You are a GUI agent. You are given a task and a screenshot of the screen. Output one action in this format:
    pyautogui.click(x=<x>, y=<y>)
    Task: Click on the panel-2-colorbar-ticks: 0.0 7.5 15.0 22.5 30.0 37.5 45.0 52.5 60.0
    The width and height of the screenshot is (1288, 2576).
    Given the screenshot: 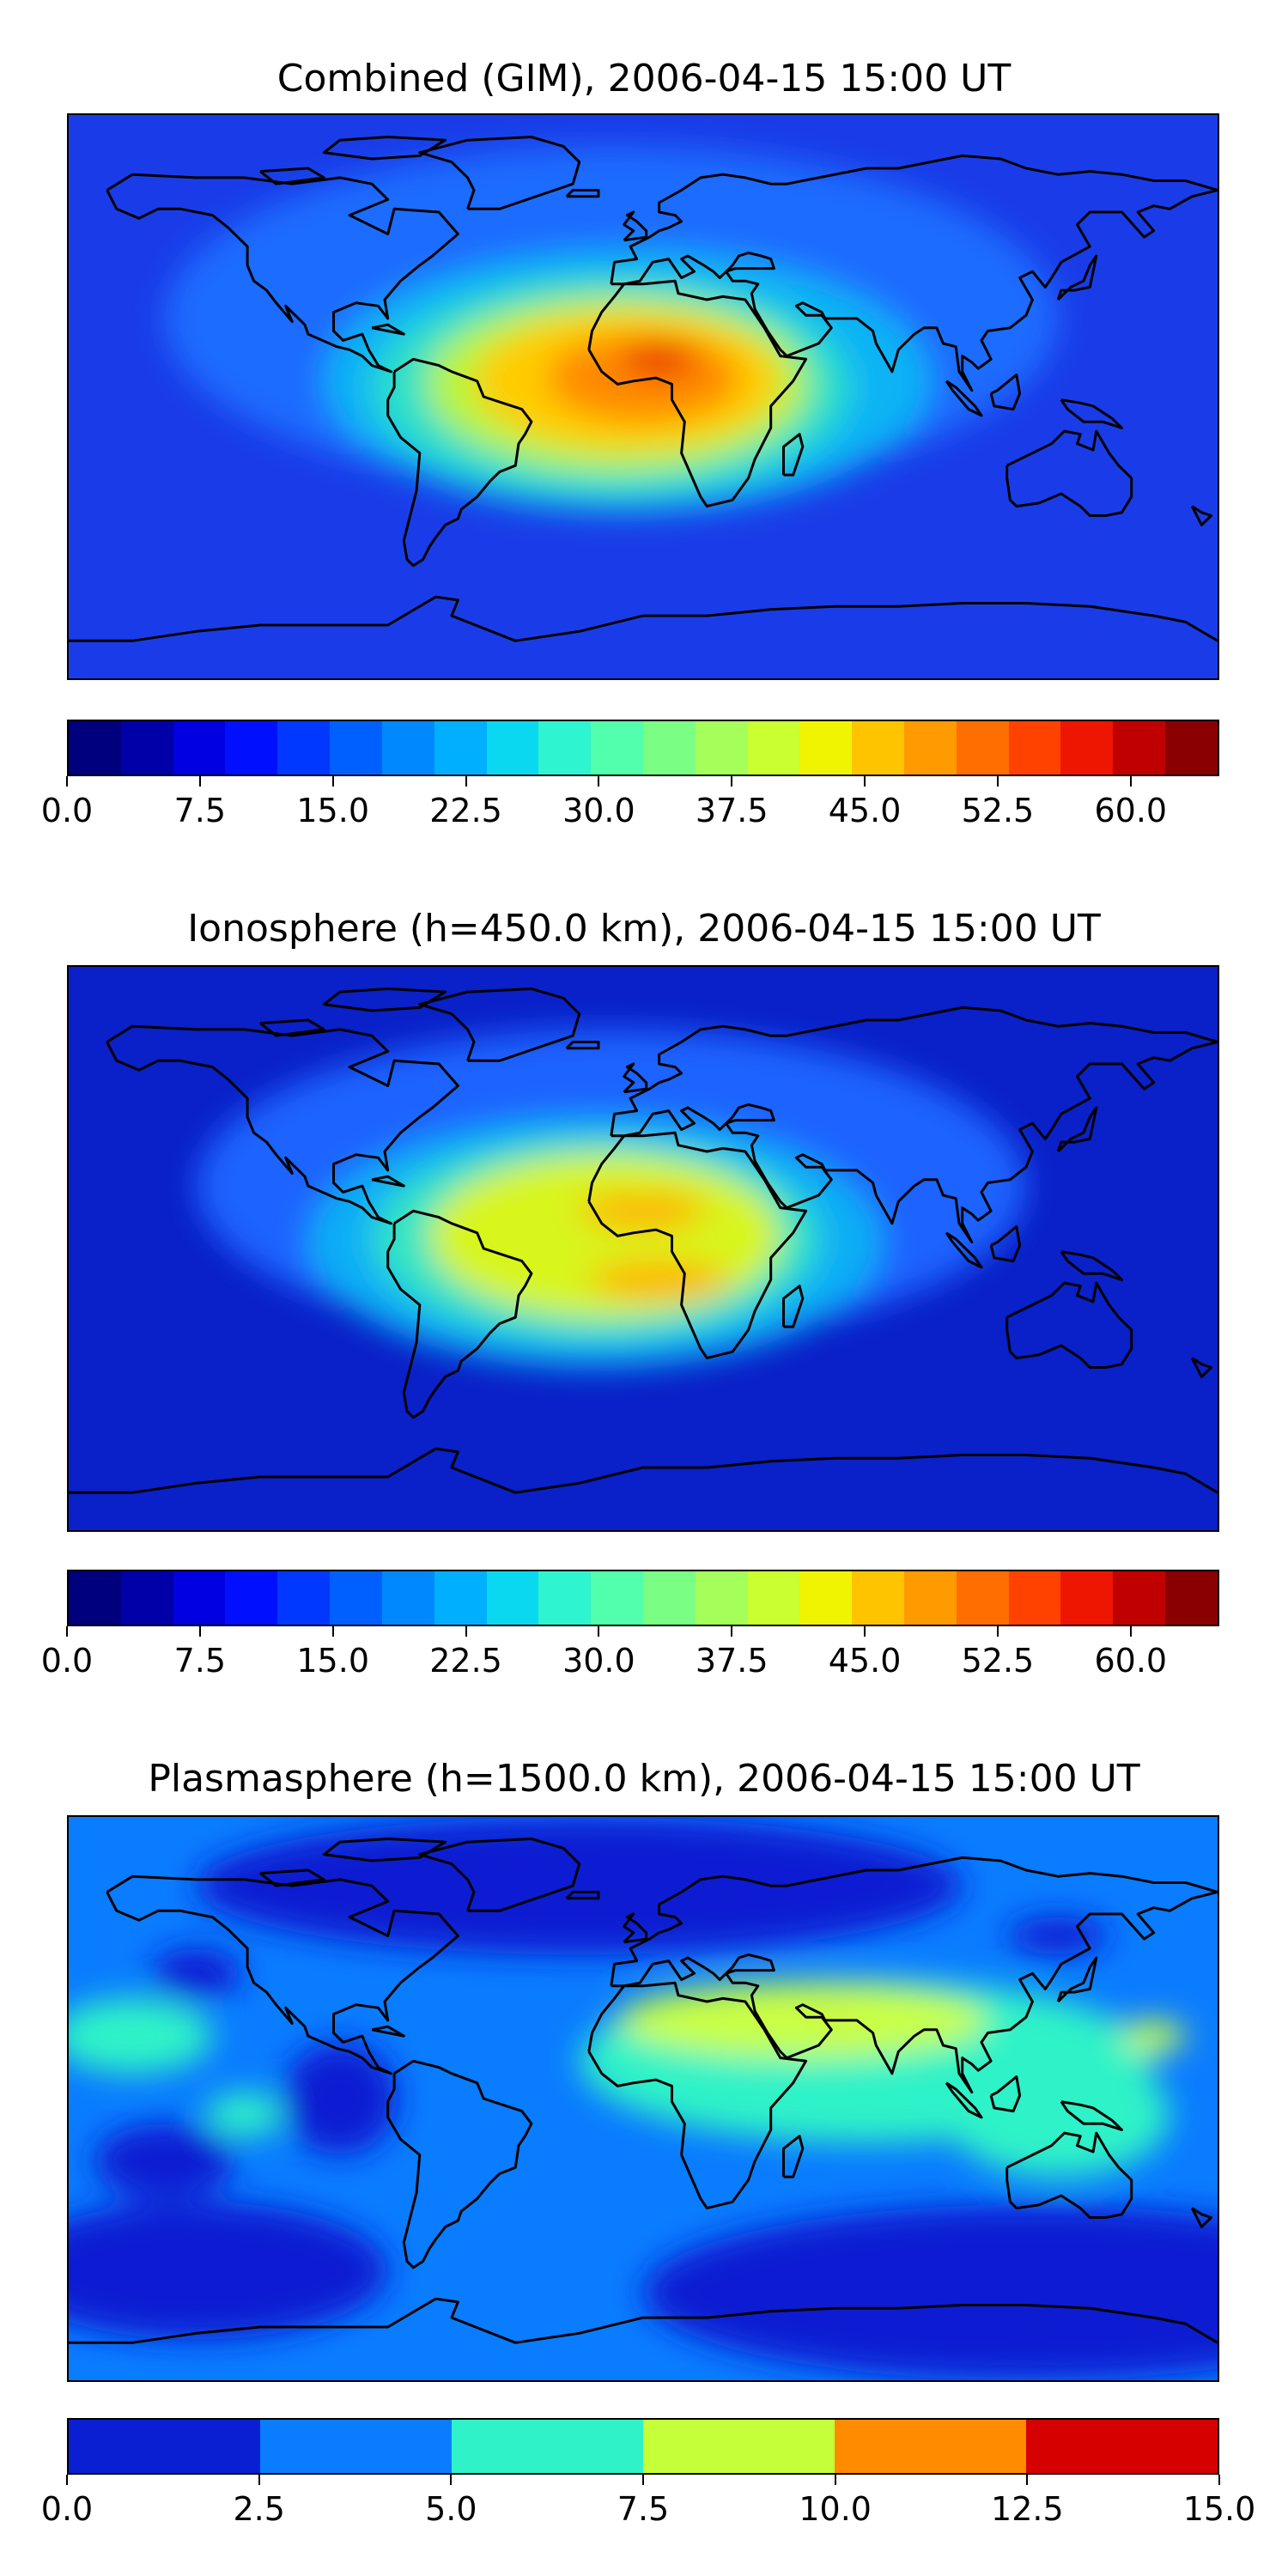 What is the action you would take?
    pyautogui.click(x=630, y=1653)
    